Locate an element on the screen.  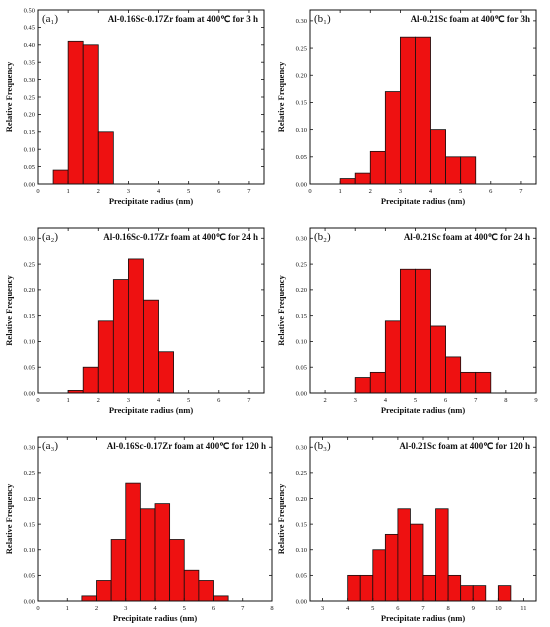
x-tick-label: 10 is located at coordinates (498, 608).